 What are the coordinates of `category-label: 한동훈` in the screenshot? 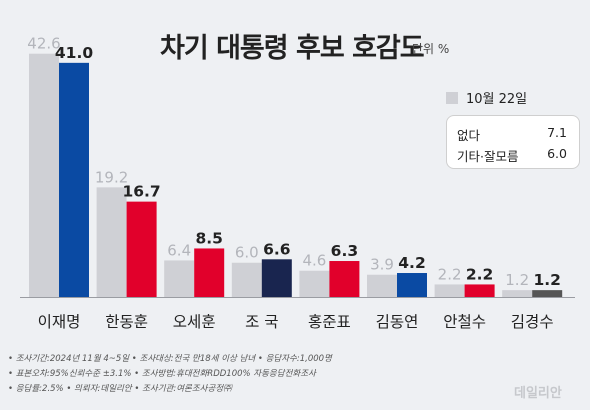 It's located at (126, 322).